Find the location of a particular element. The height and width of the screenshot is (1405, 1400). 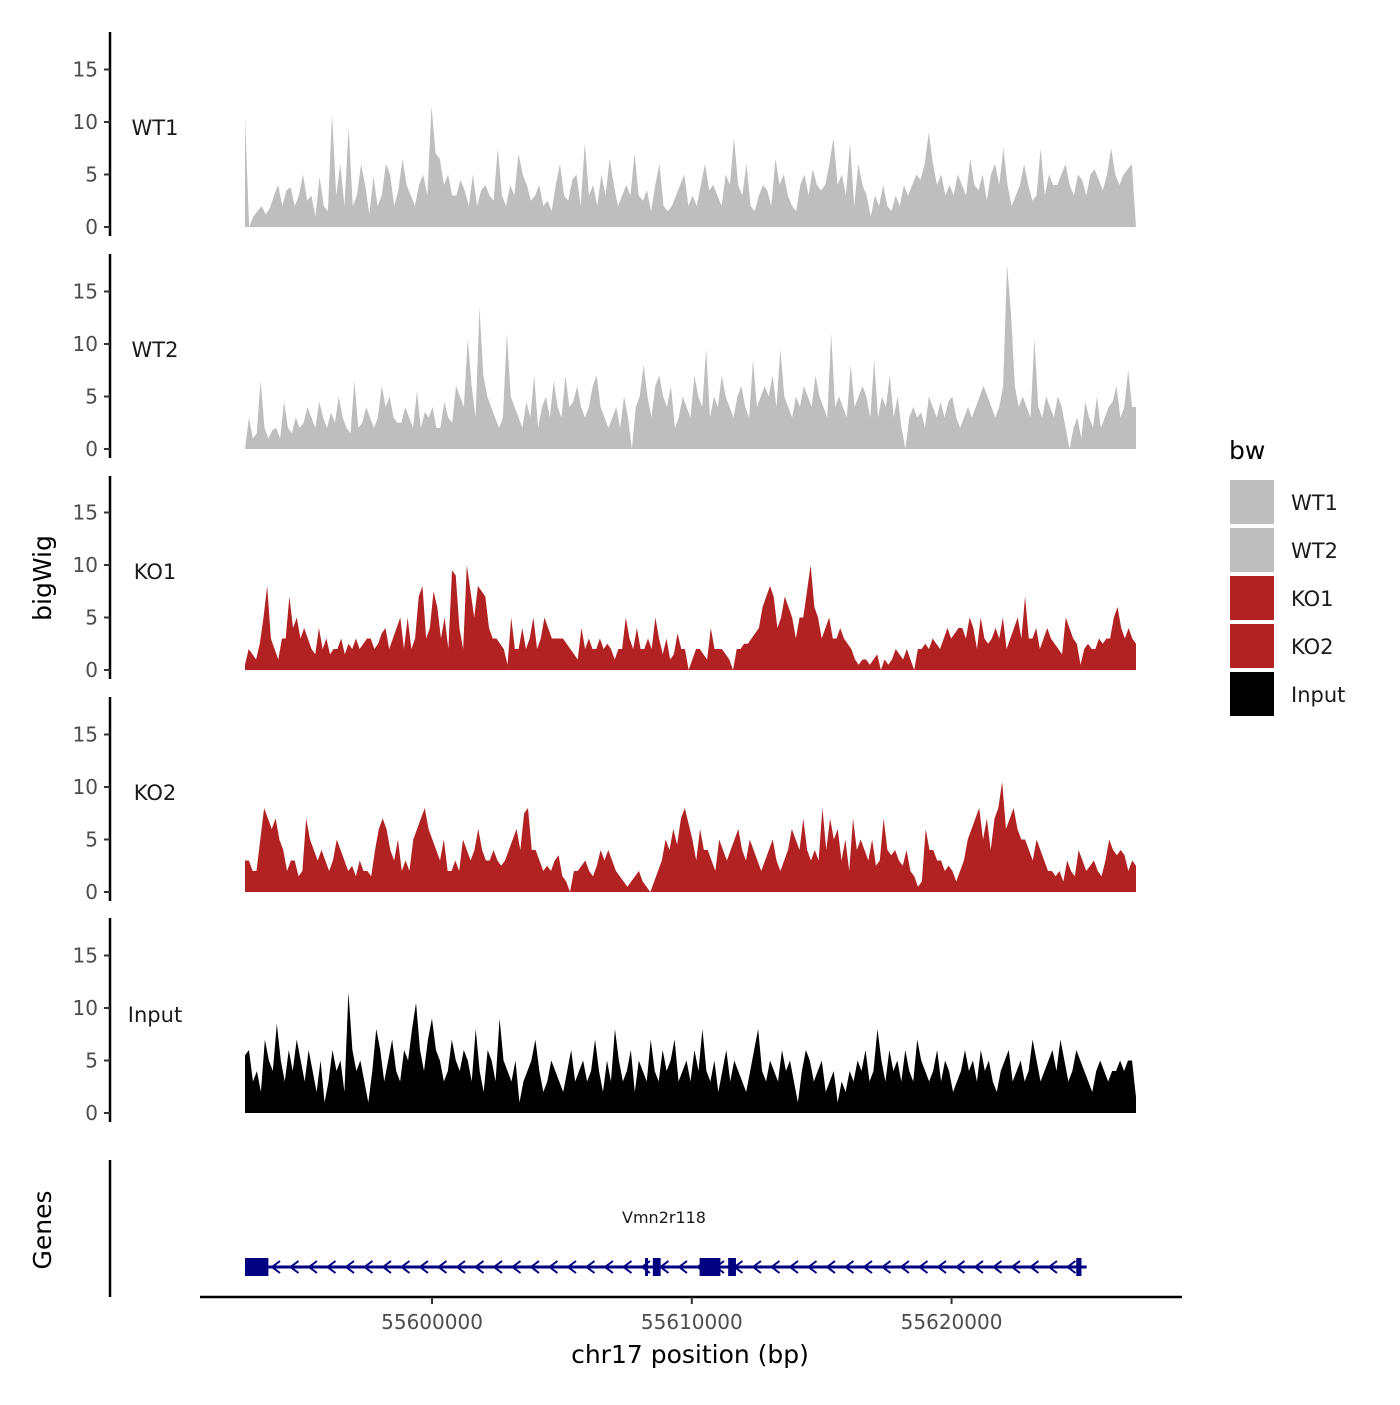

y-tick-label-wt2-15: 15 is located at coordinates (85, 292).